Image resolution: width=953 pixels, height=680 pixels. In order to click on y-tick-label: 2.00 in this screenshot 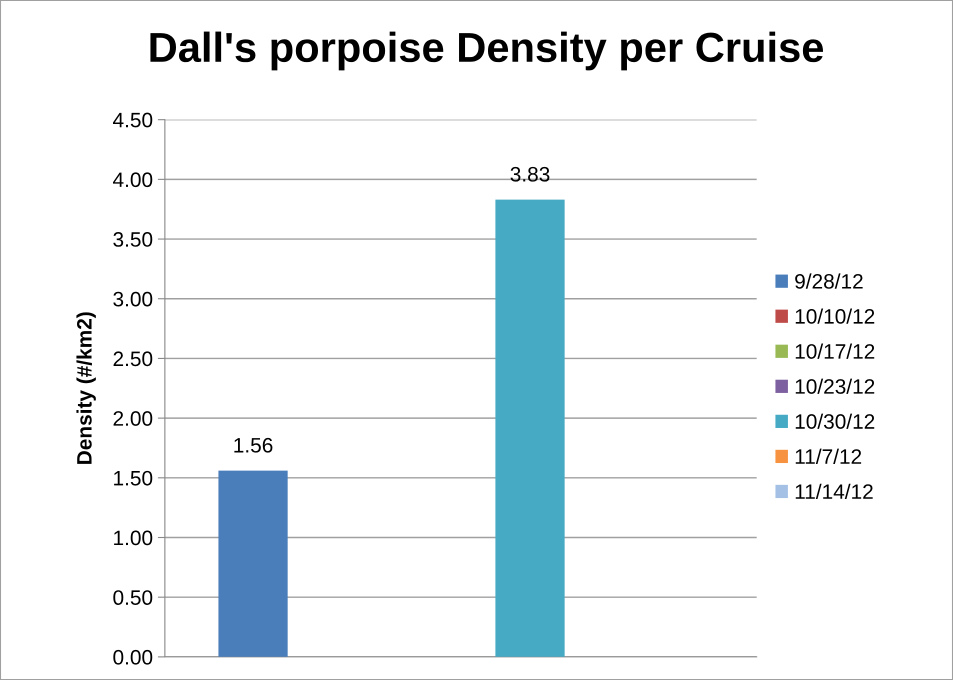, I will do `click(133, 418)`.